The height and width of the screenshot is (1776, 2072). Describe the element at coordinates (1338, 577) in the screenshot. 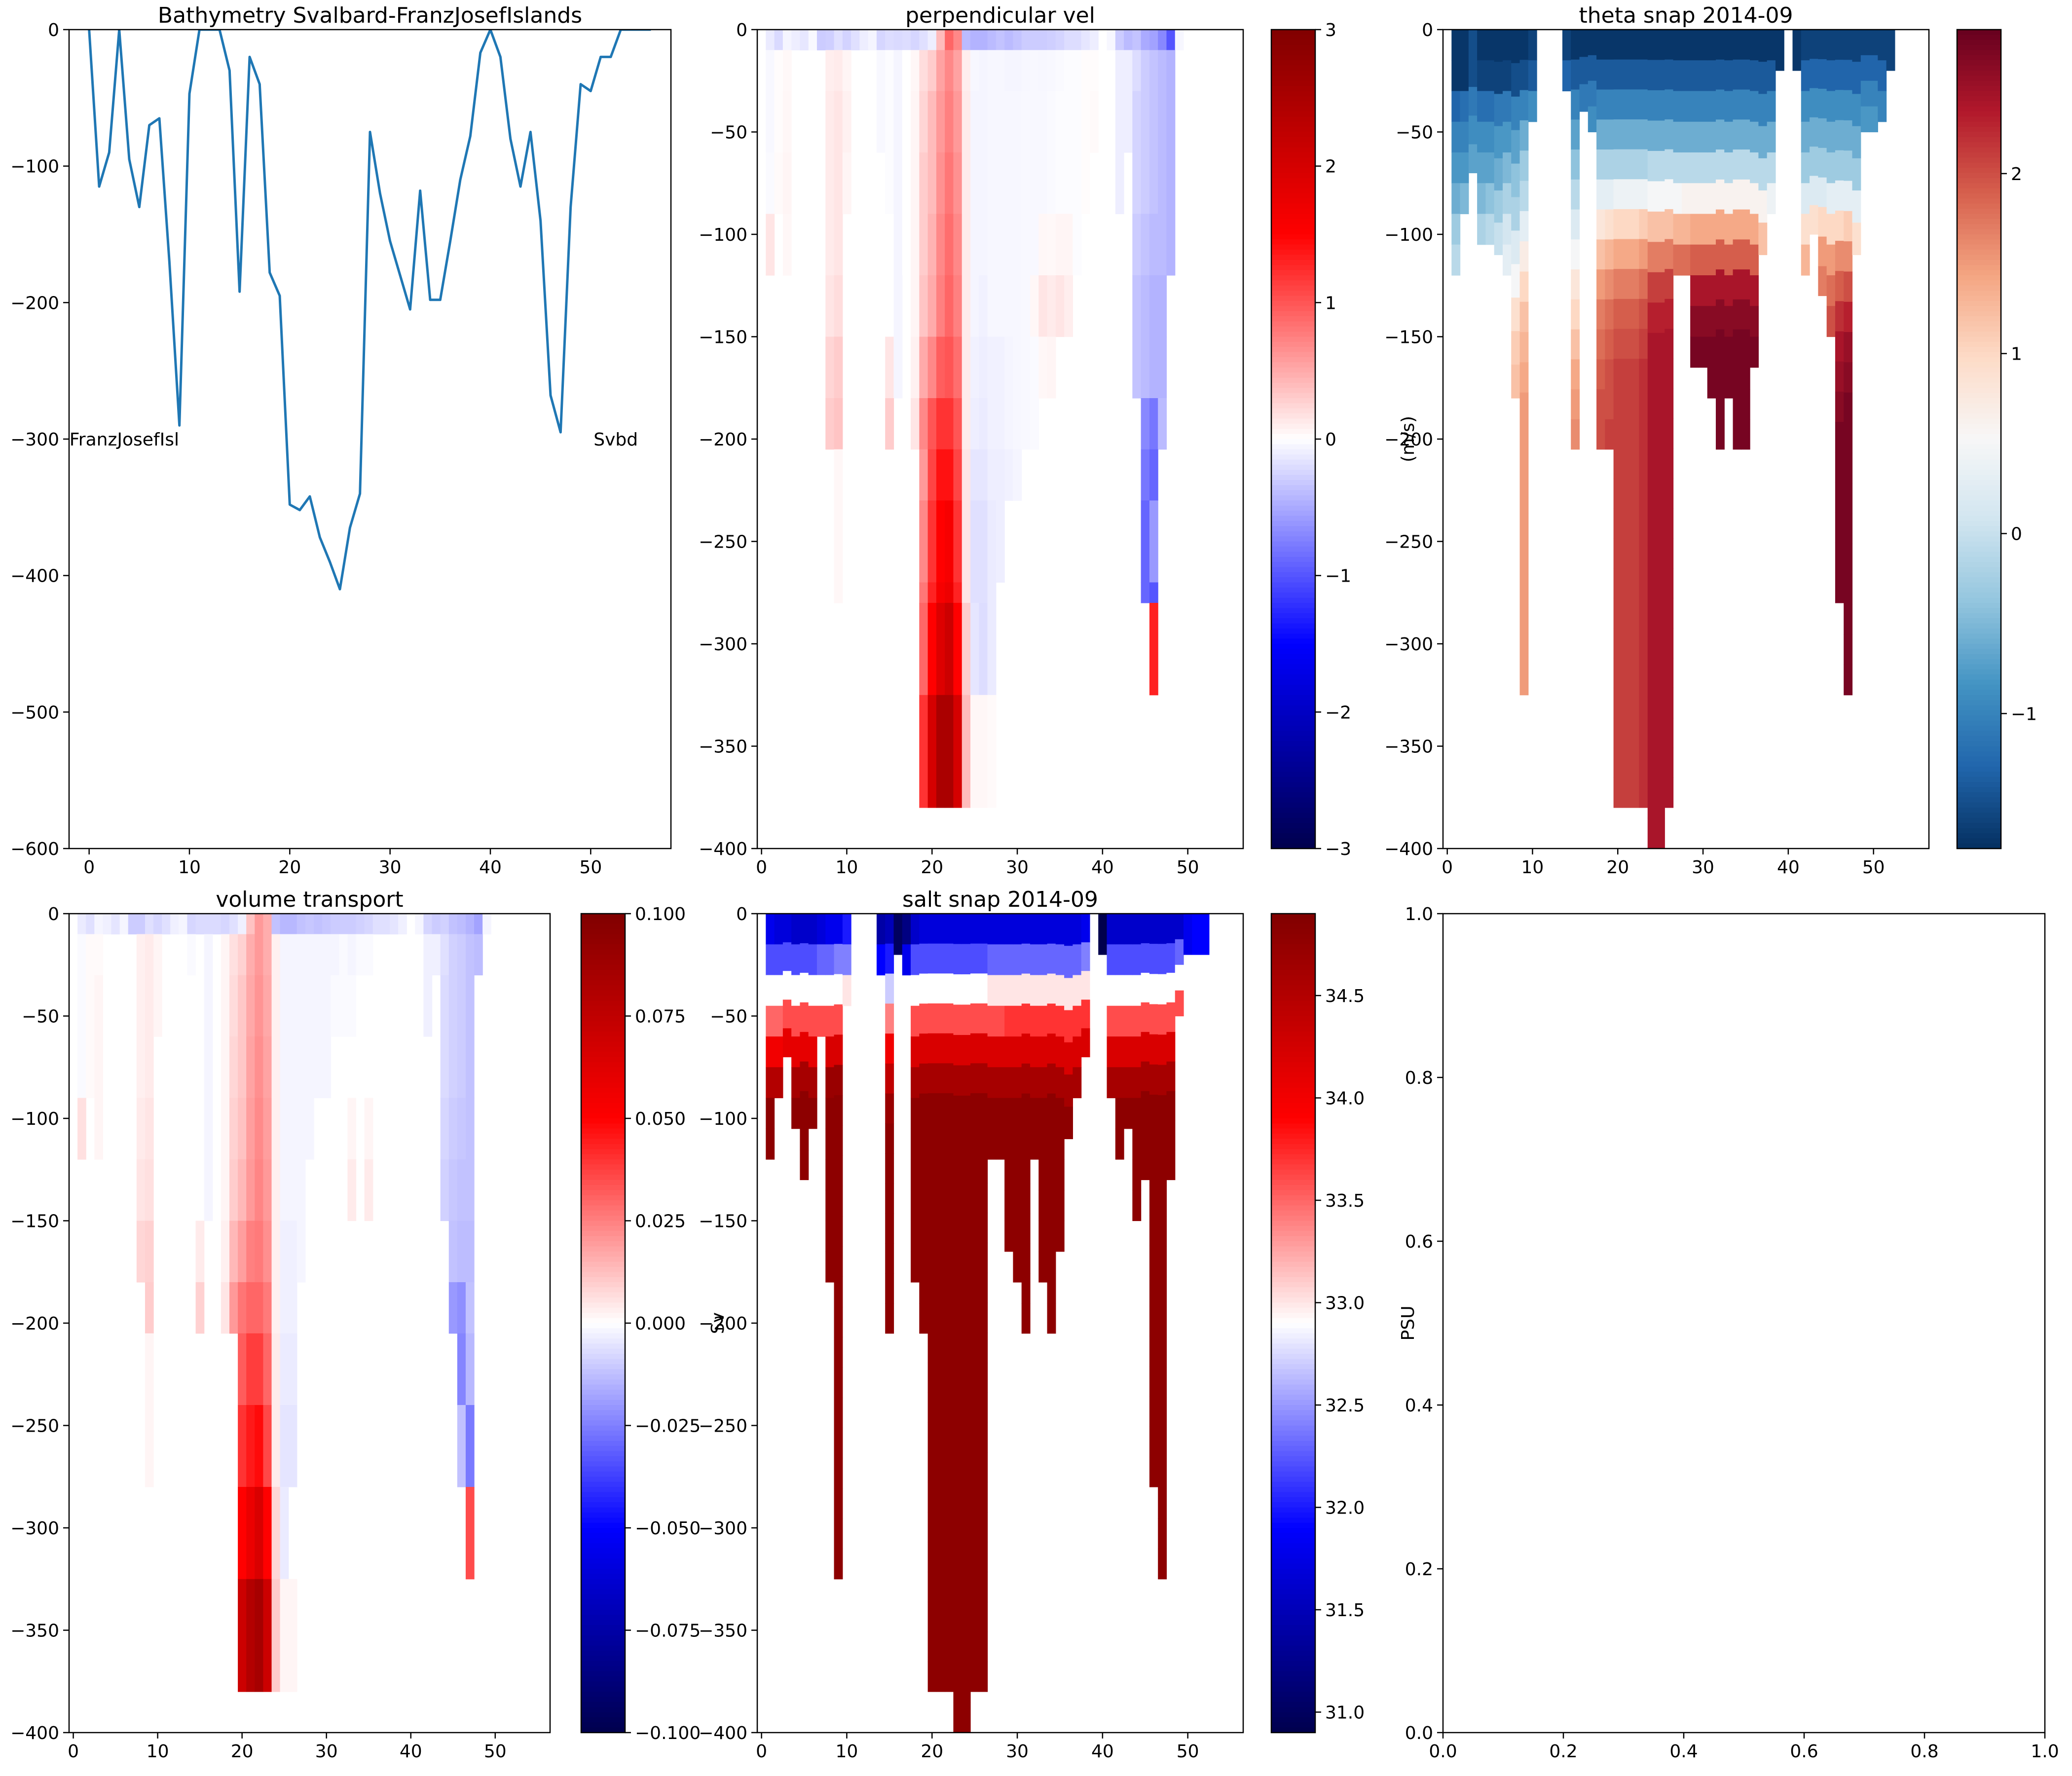

I see `colorbar-tick-label: −1` at that location.